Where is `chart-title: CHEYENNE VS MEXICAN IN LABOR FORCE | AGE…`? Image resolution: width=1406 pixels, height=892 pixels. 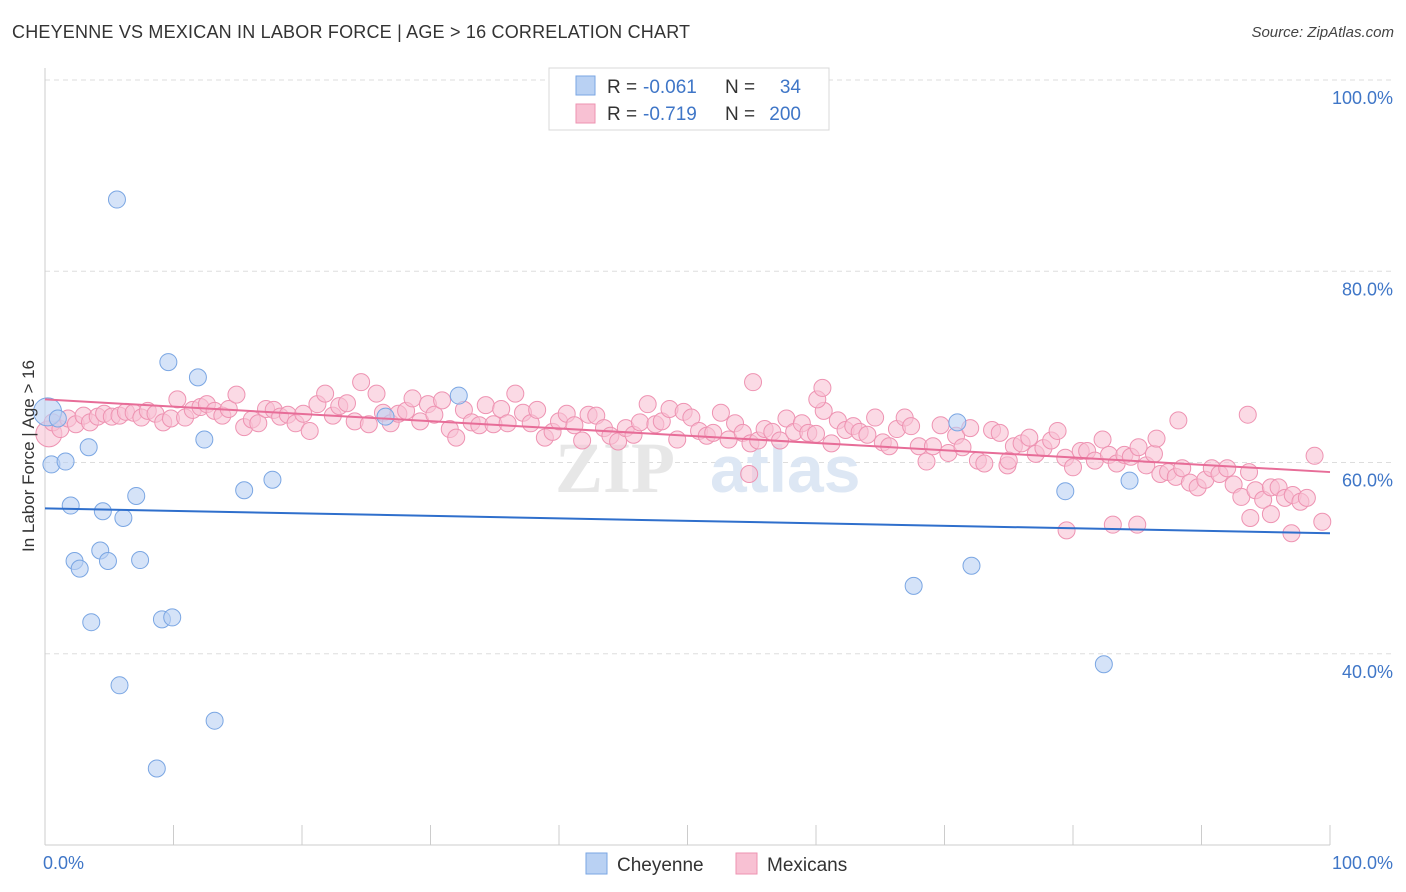 chart-title: CHEYENNE VS MEXICAN IN LABOR FORCE | AGE… is located at coordinates (351, 32).